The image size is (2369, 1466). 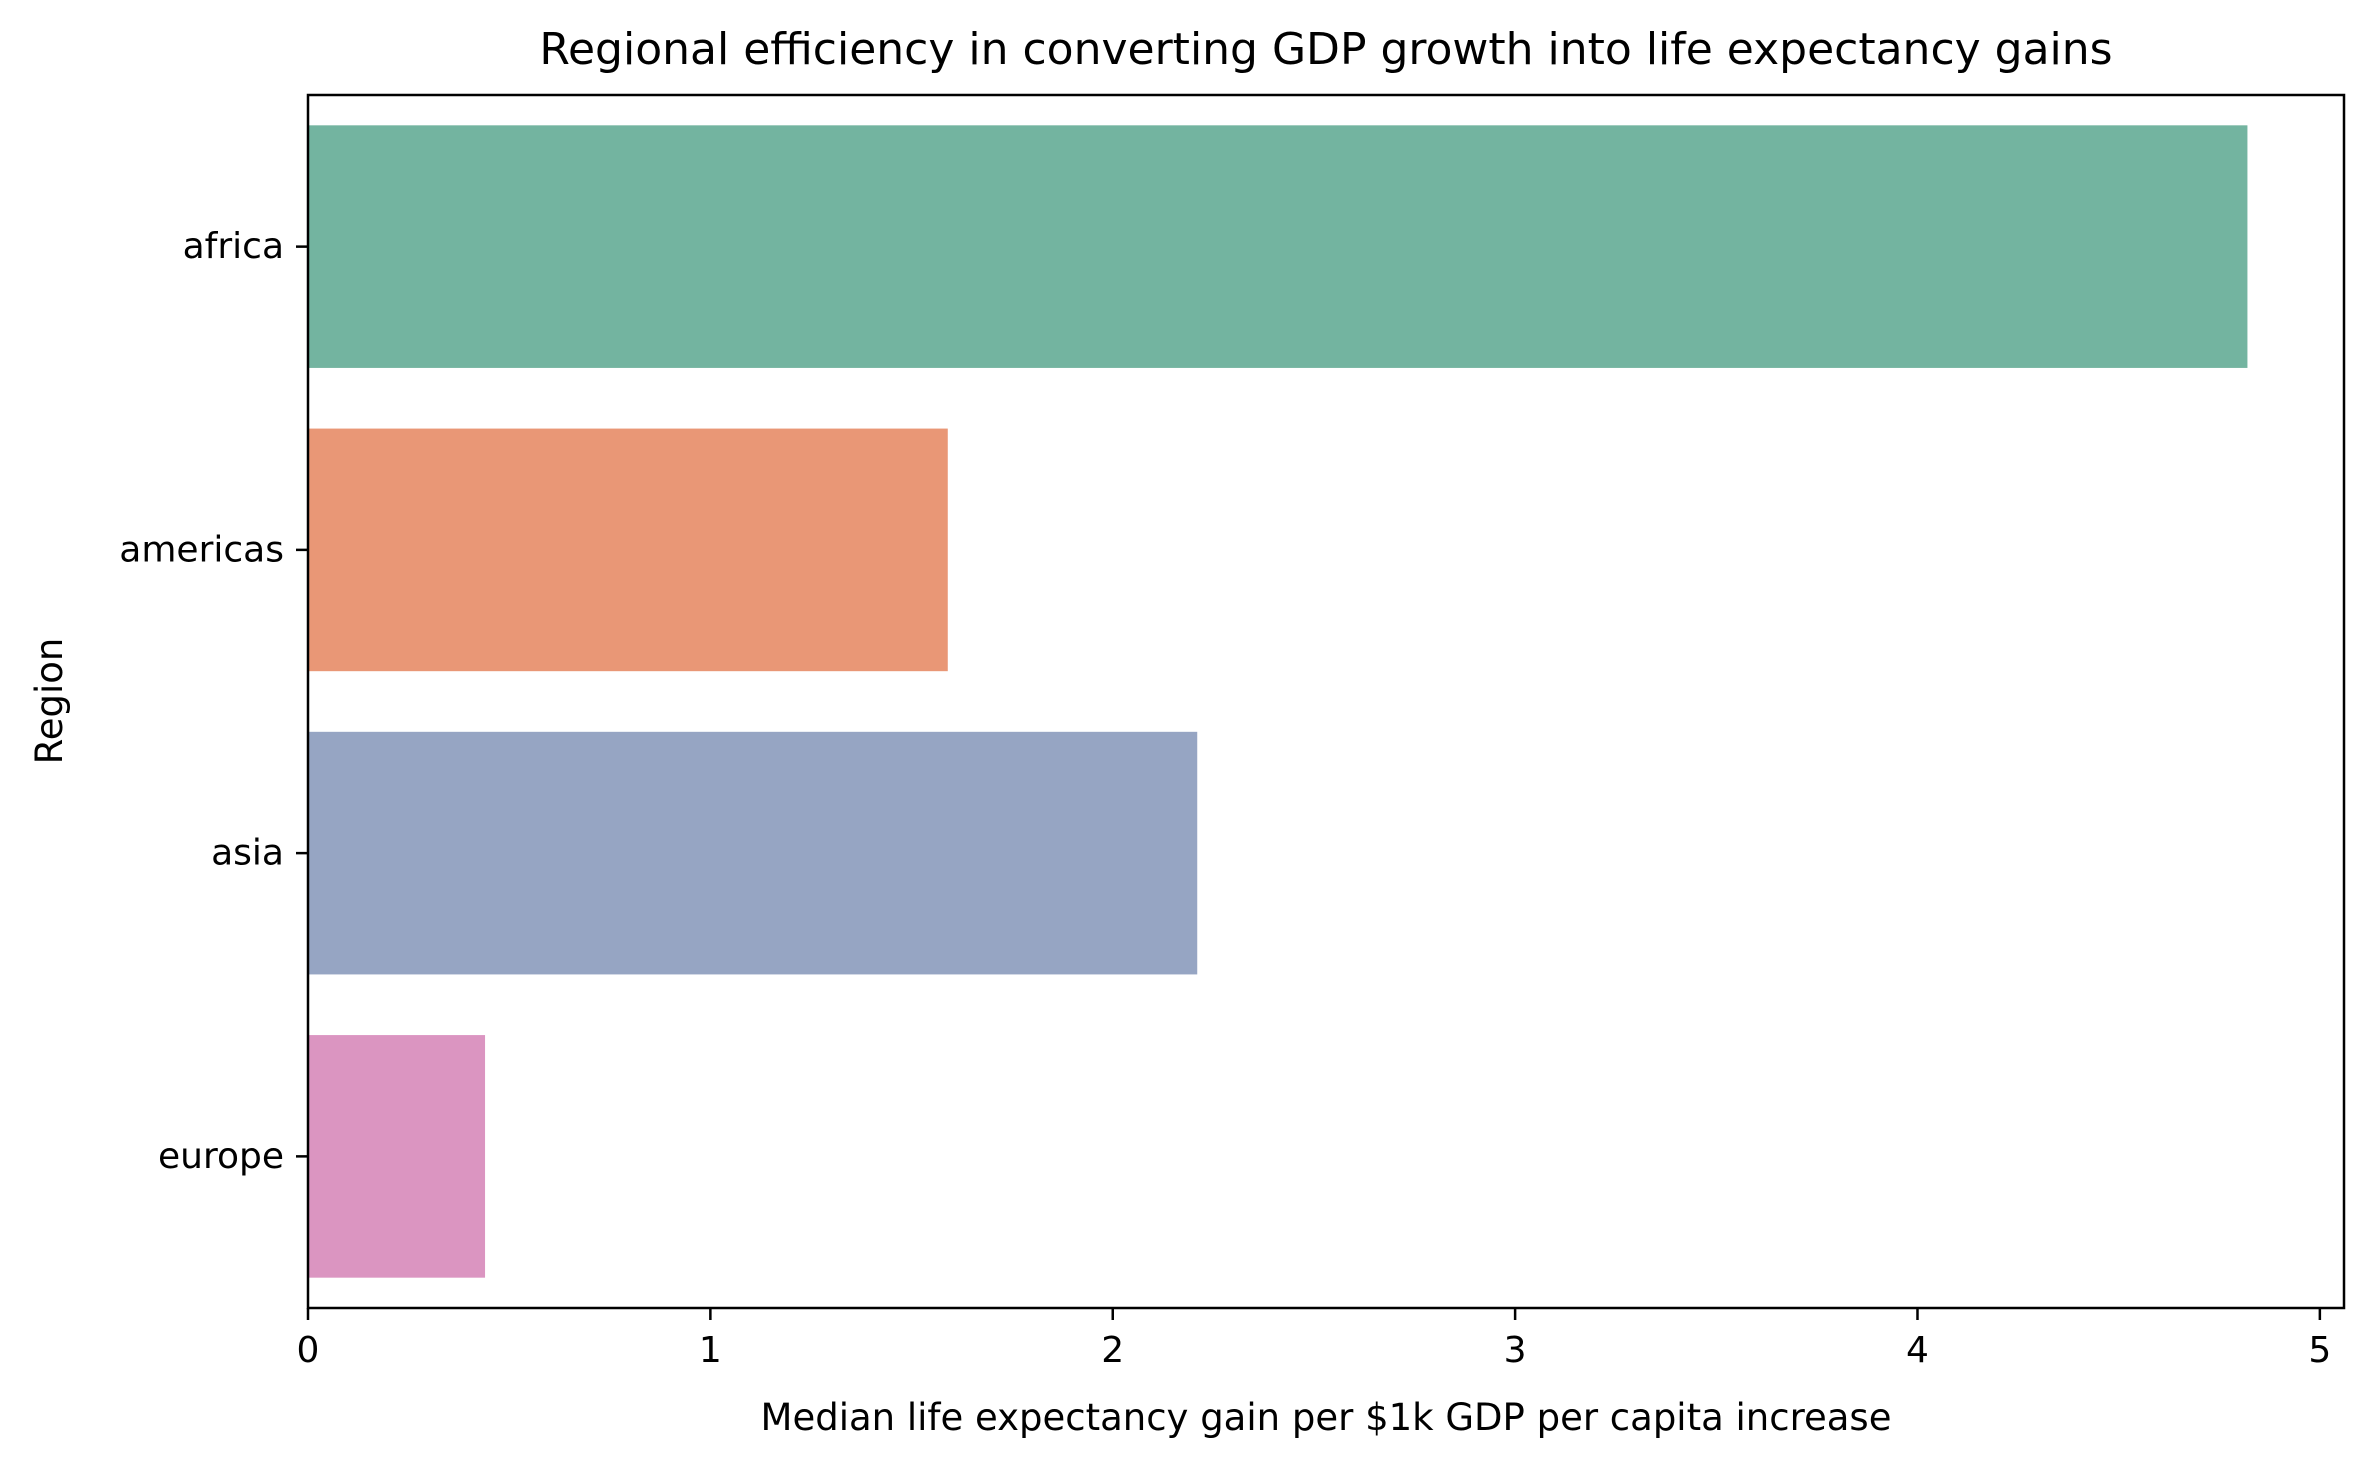 What do you see at coordinates (201, 549) in the screenshot?
I see `y-tick-label-americas: americas` at bounding box center [201, 549].